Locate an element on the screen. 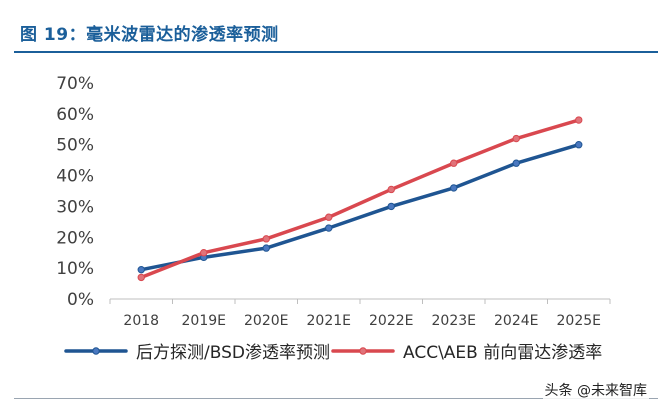 The image size is (667, 410). x-tick-label: 2022E is located at coordinates (391, 321).